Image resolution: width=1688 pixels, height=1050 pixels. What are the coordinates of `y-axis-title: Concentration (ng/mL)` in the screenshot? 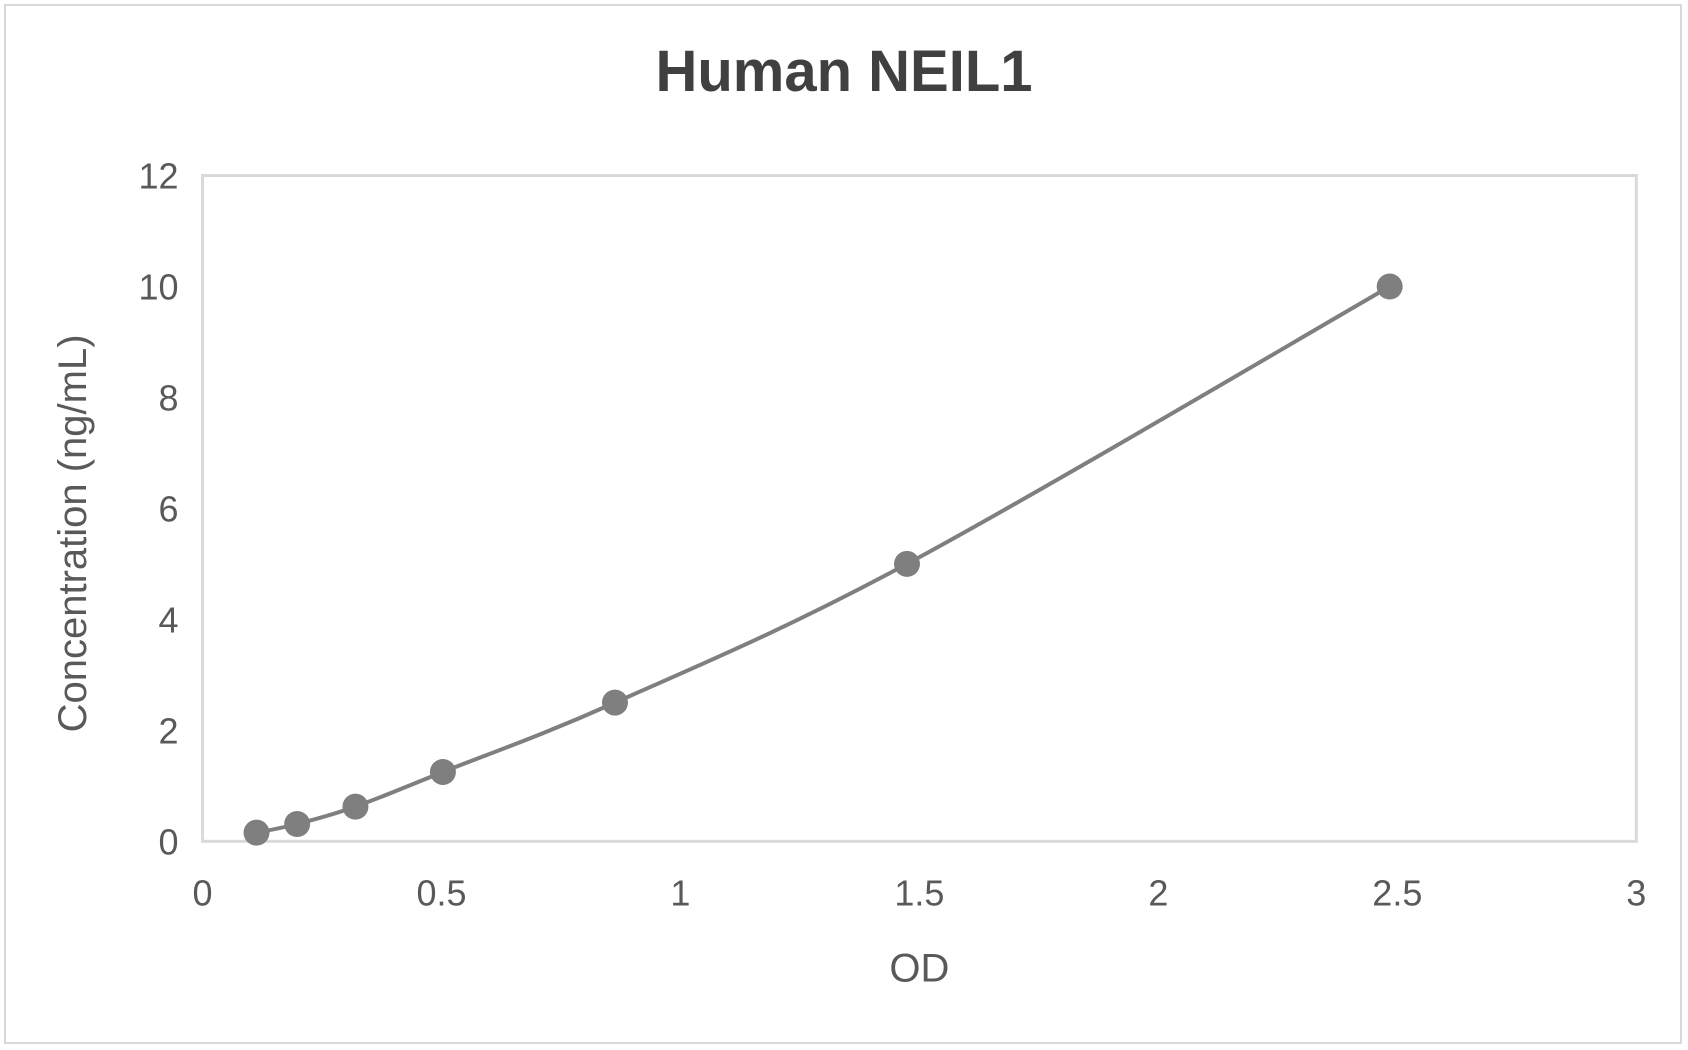 It's located at (73, 533).